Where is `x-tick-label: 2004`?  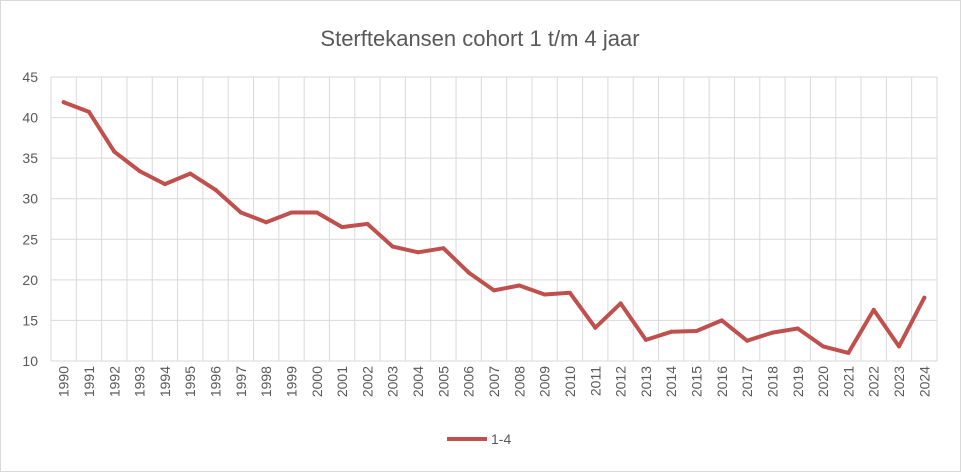 x-tick-label: 2004 is located at coordinates (418, 381).